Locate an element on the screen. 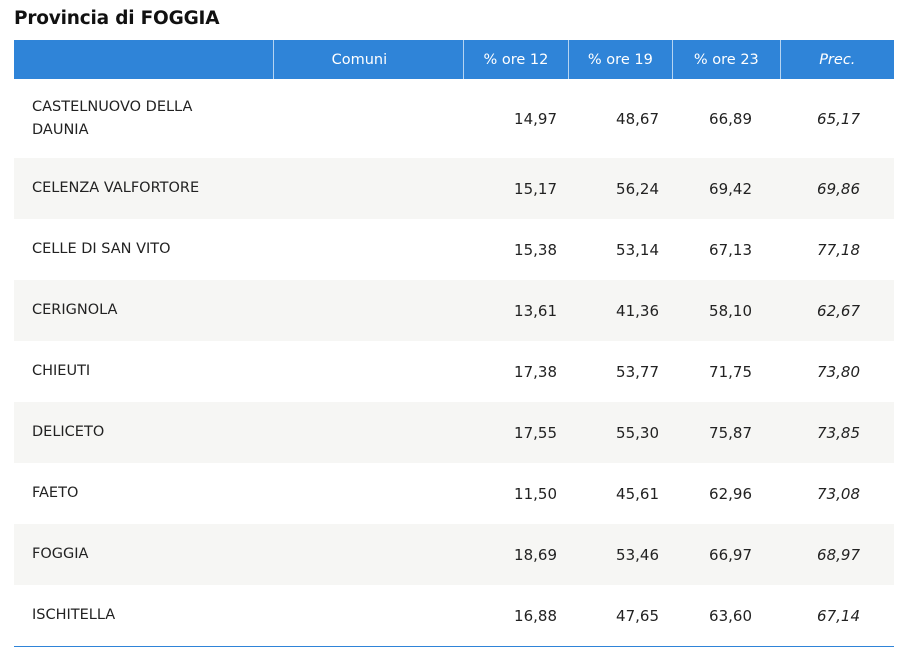  value-ore-23: 66,89 is located at coordinates (730, 118).